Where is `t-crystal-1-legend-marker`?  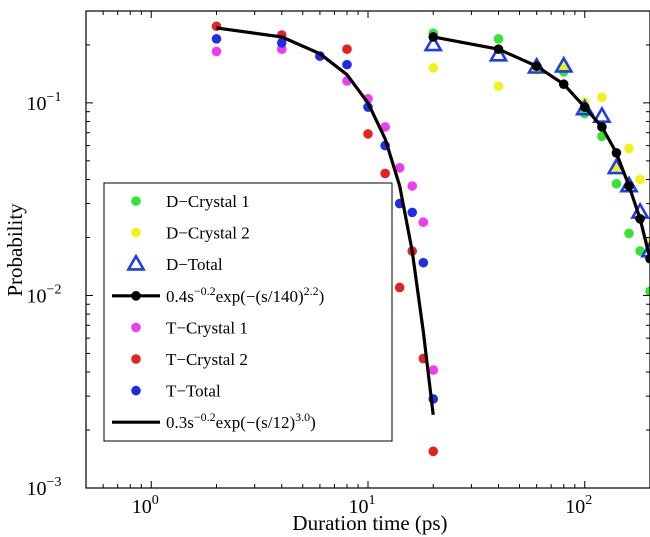
t-crystal-1-legend-marker is located at coordinates (136, 327).